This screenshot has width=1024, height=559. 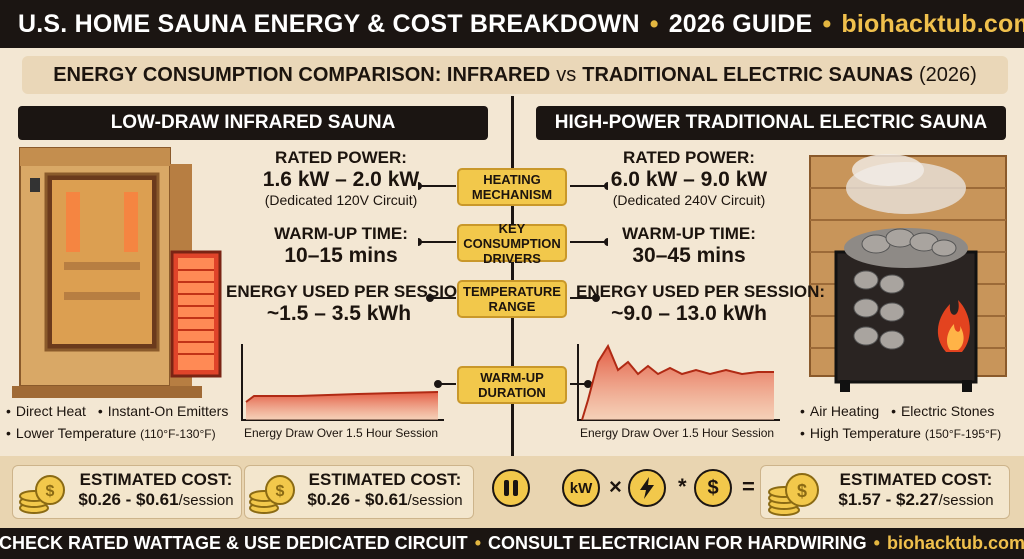 What do you see at coordinates (341, 200) in the screenshot?
I see `circuit-note: (Dedicated 120V Circuit)` at bounding box center [341, 200].